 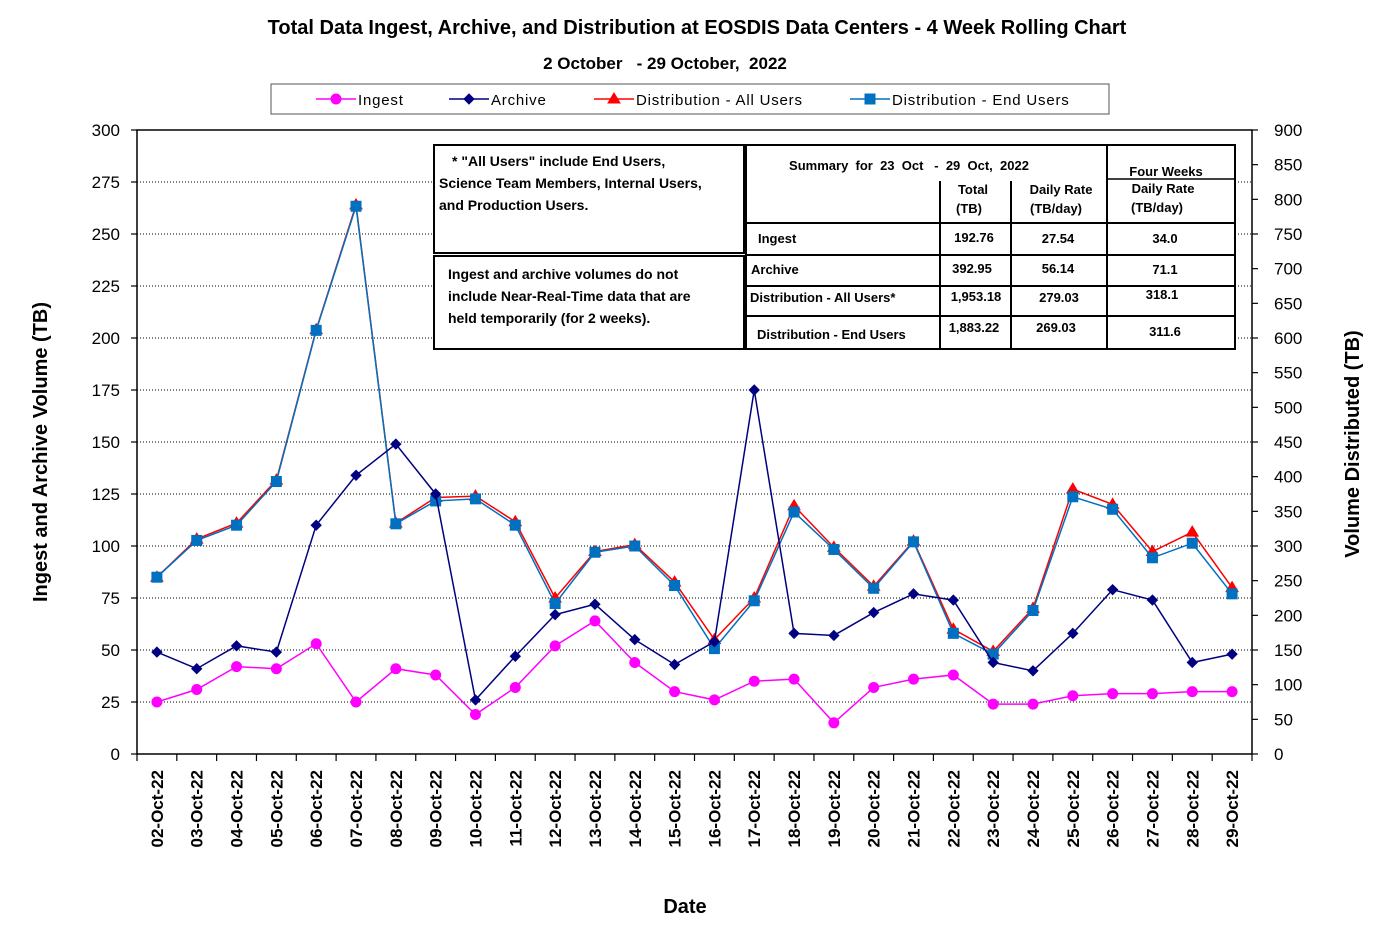 I want to click on row-dist-all-daily: 279.03, so click(x=1059, y=297).